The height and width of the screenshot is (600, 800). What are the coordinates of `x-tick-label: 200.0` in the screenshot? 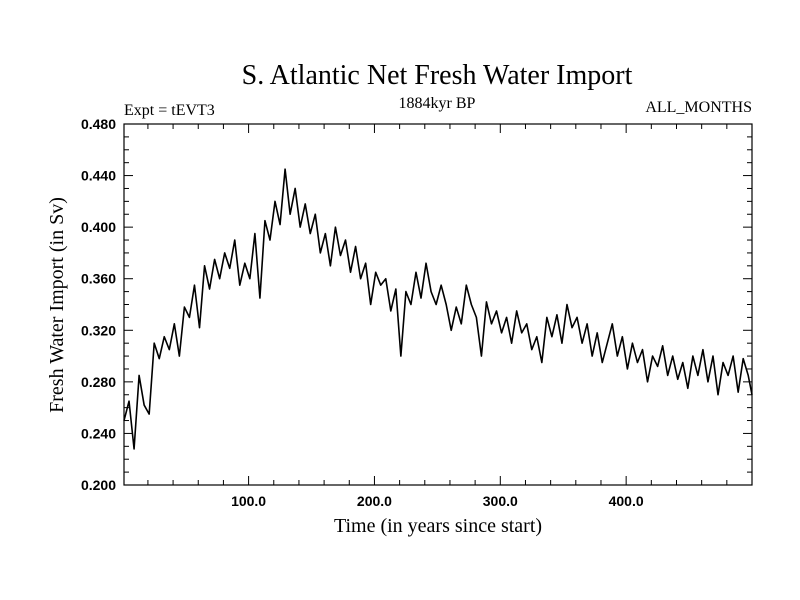 It's located at (374, 501).